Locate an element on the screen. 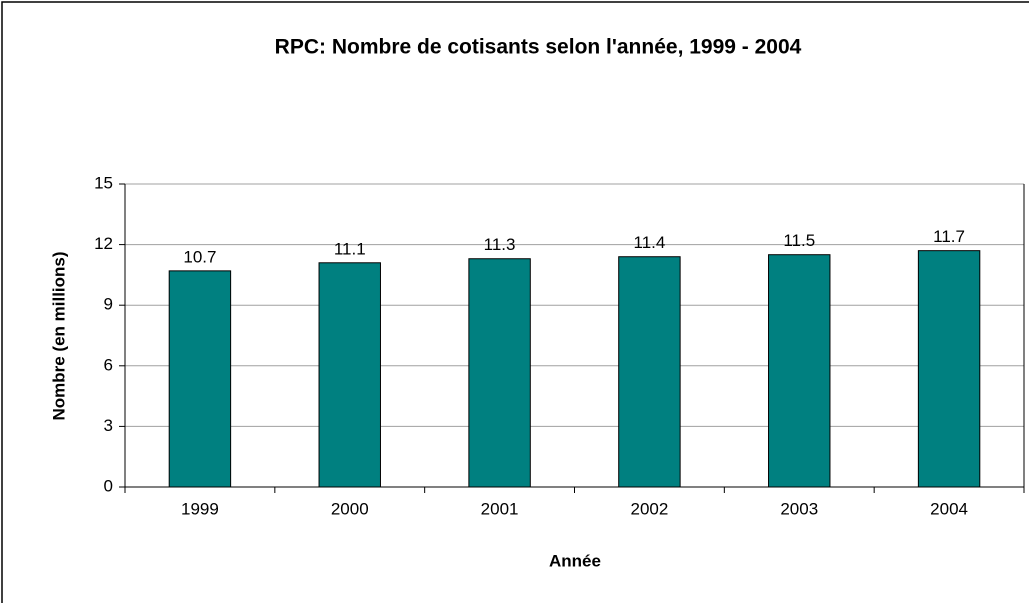 This screenshot has height=603, width=1029. data-label: 11.1 is located at coordinates (350, 248).